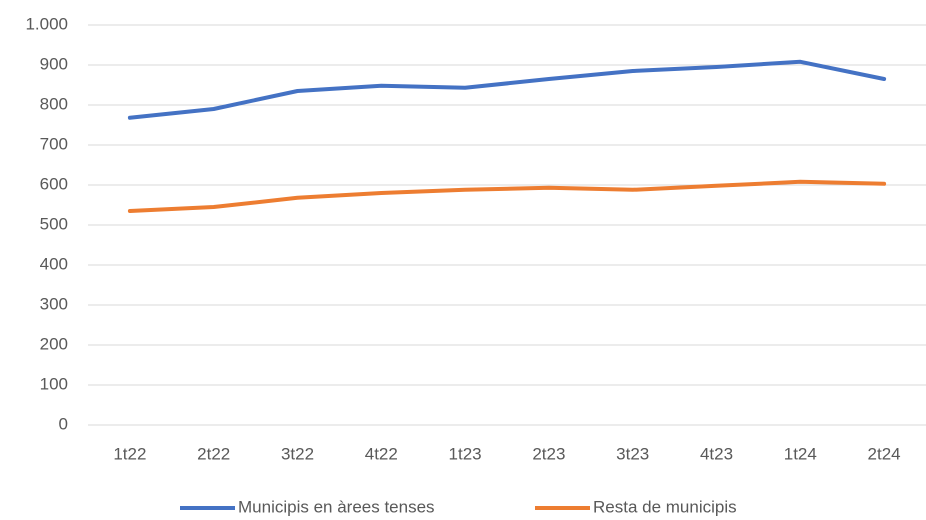 This screenshot has width=926, height=520. What do you see at coordinates (632, 453) in the screenshot?
I see `x-tick-label: 3t23` at bounding box center [632, 453].